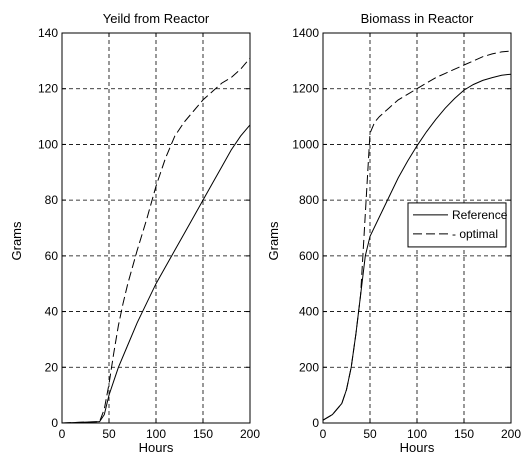  What do you see at coordinates (480, 215) in the screenshot?
I see `legend-label: Reference` at bounding box center [480, 215].